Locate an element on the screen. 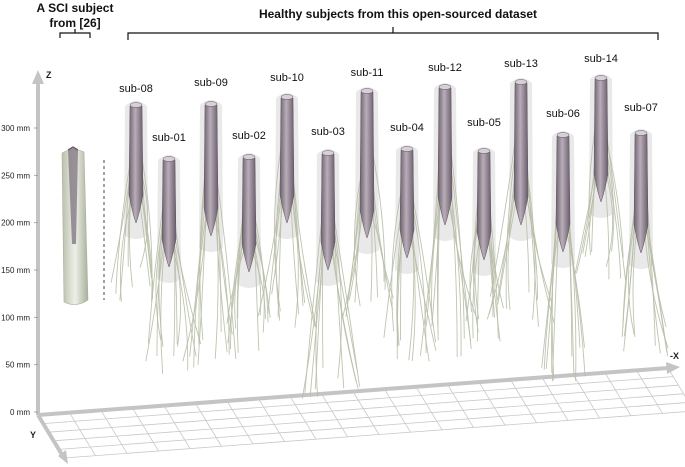  z-tick-label: 250 mm is located at coordinates (15, 175).